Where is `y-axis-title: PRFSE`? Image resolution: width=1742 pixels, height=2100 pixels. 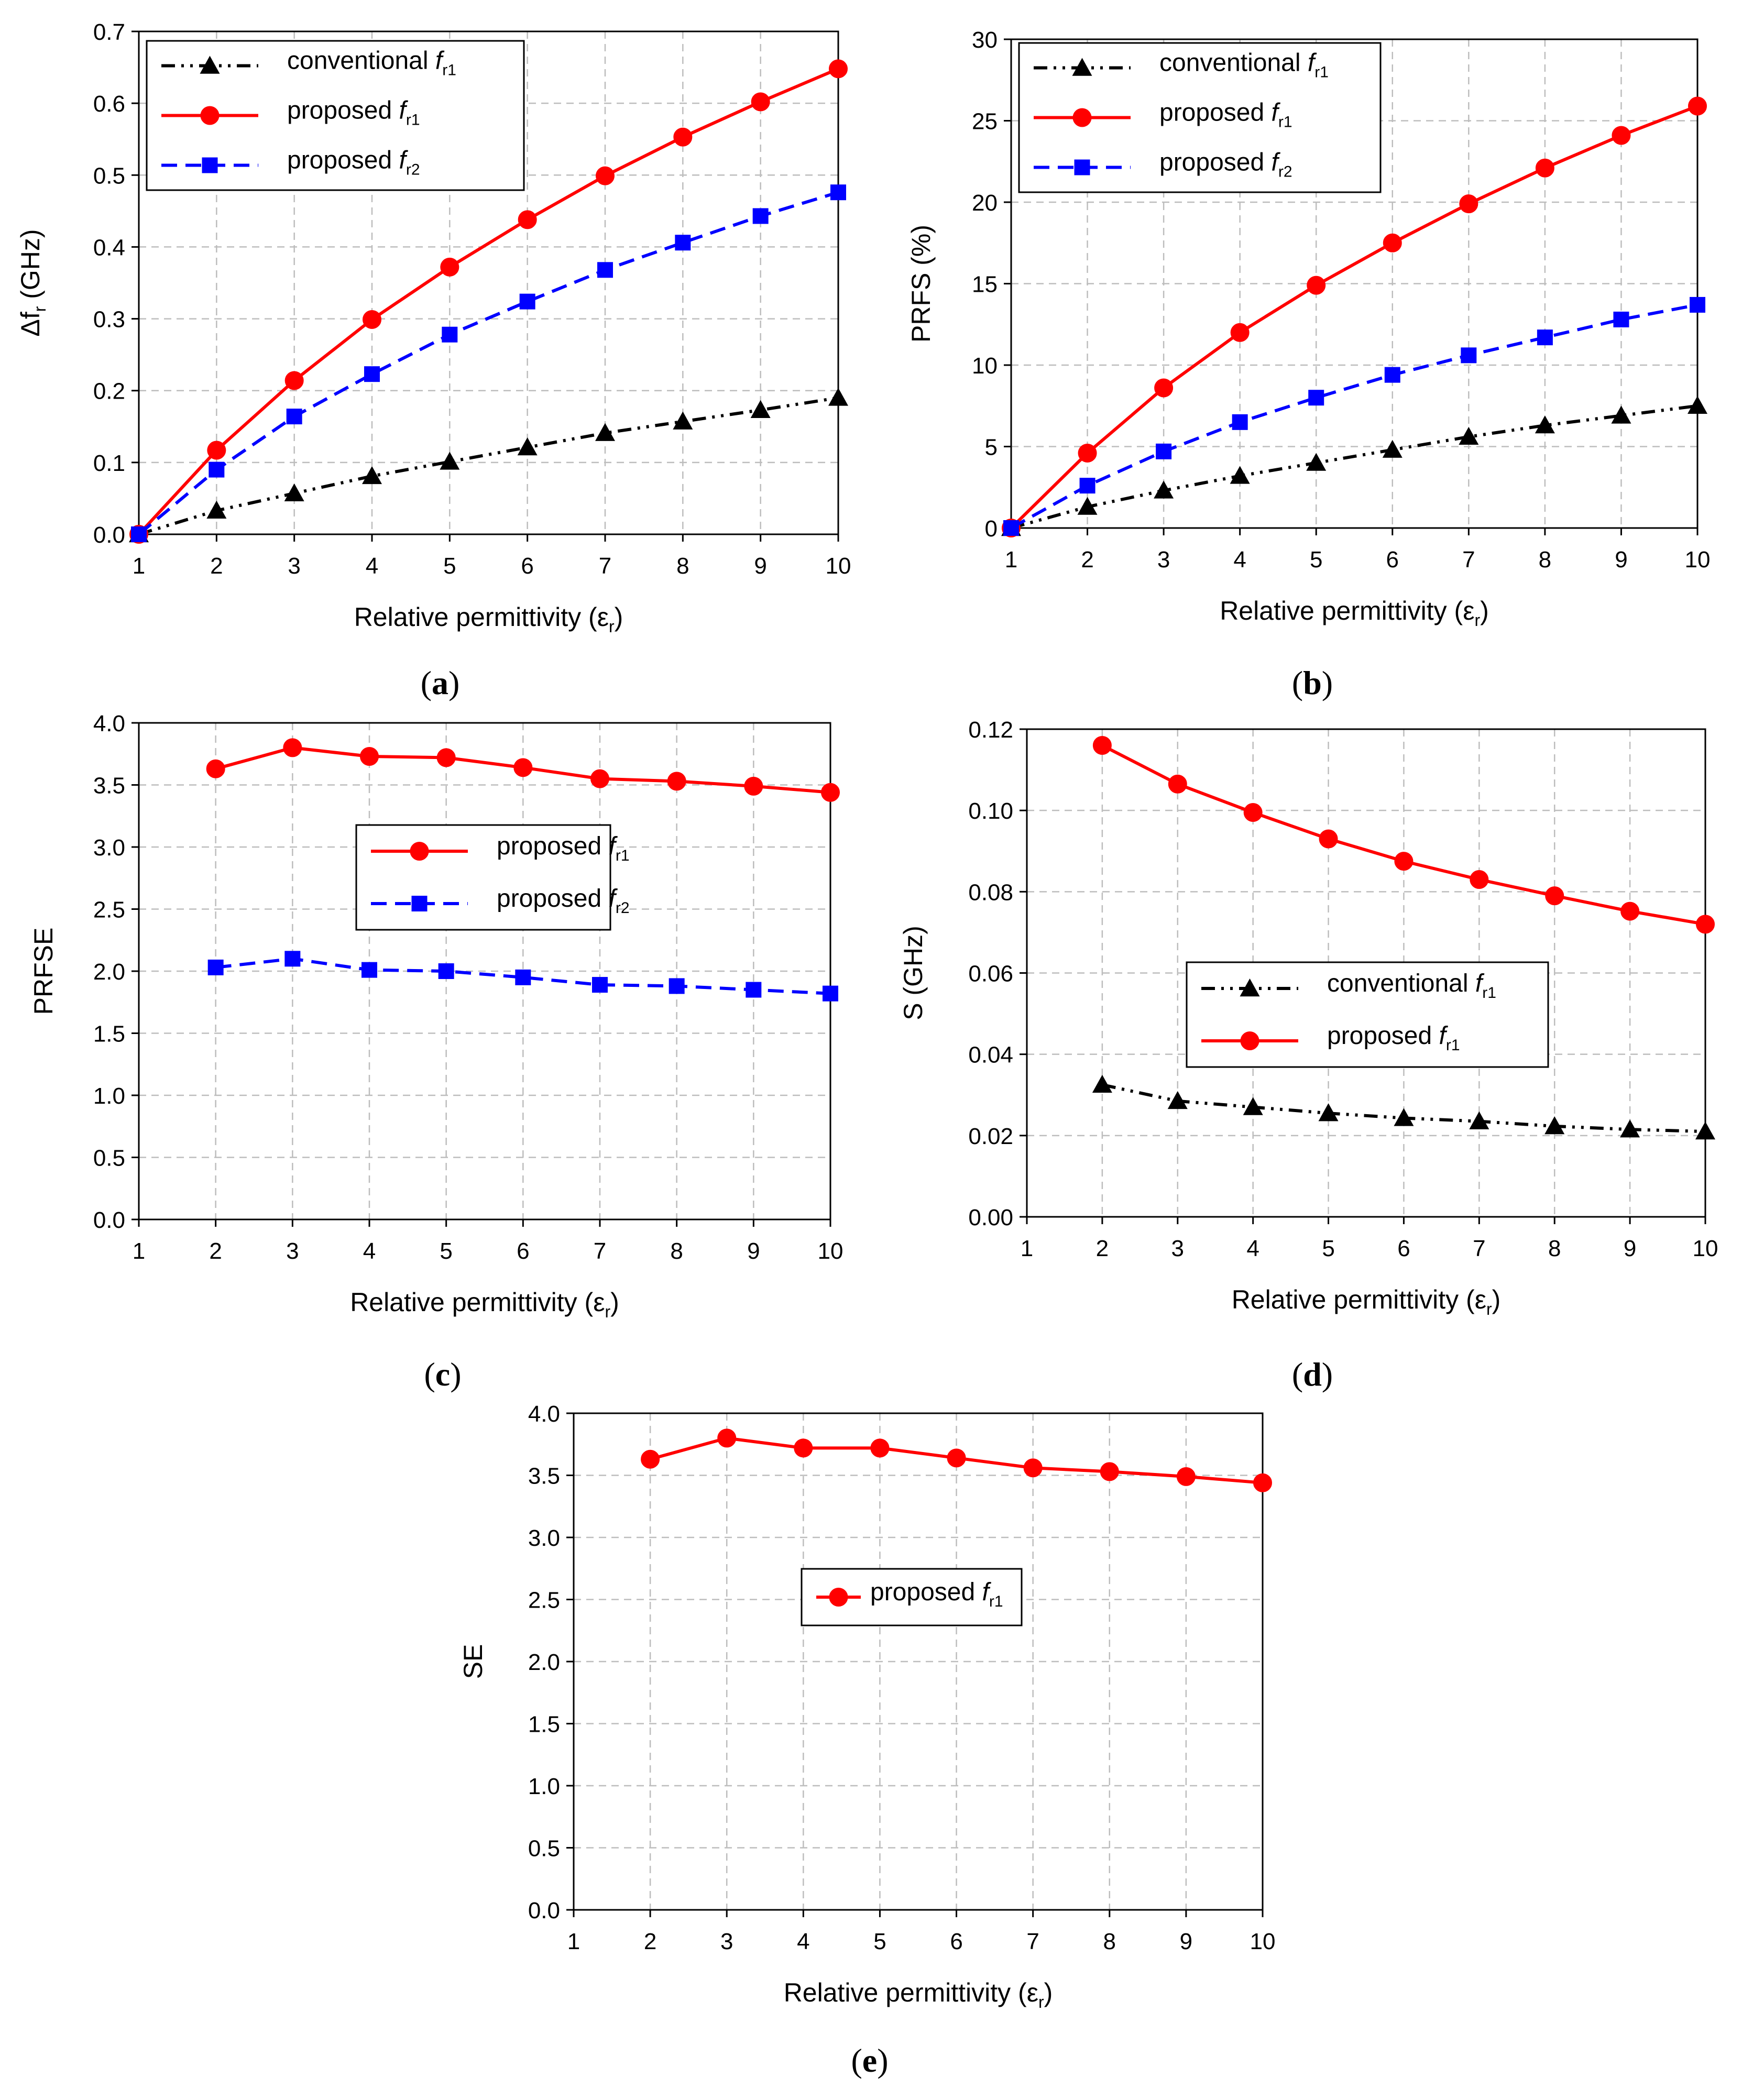
y-axis-title: PRFSE is located at coordinates (43, 971).